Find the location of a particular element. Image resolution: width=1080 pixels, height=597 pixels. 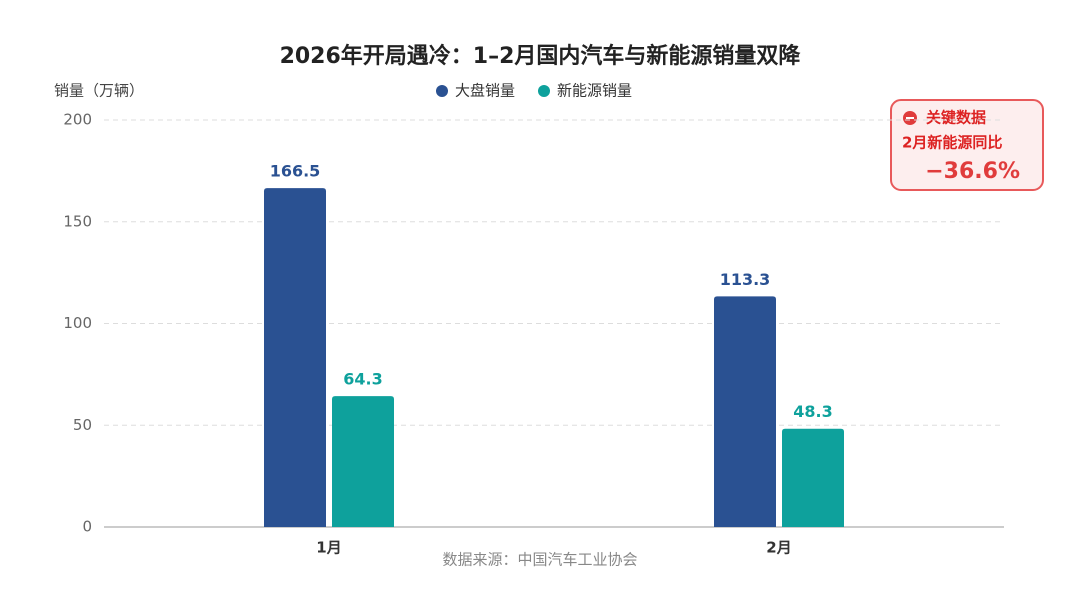

annotation-box: 关键数据 2月新能源同比 −36.6% is located at coordinates (967, 145).